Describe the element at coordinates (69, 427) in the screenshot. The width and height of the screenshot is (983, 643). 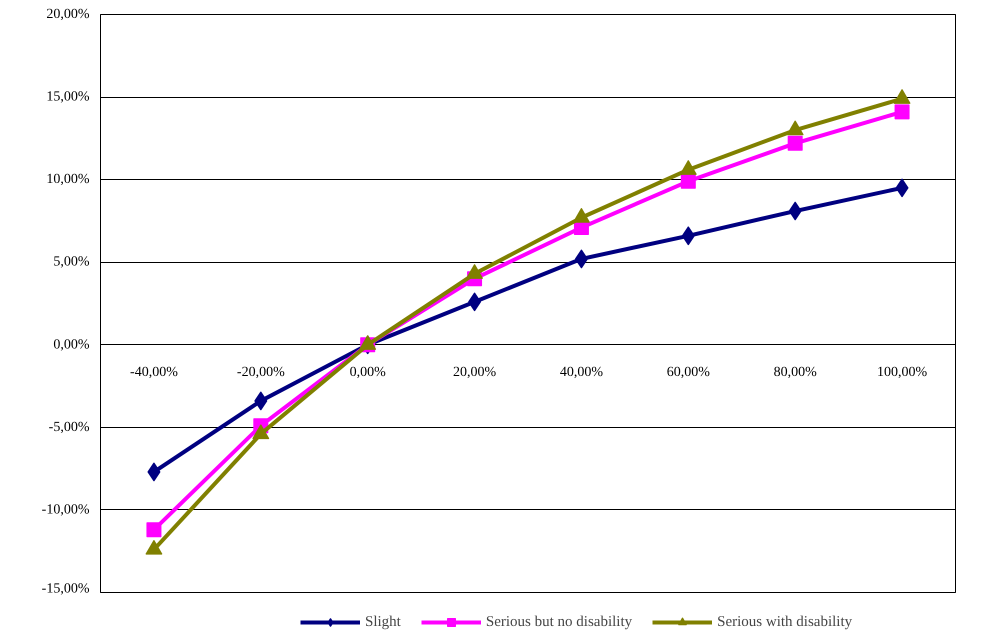
I see `y-tick-label: -5,00%` at that location.